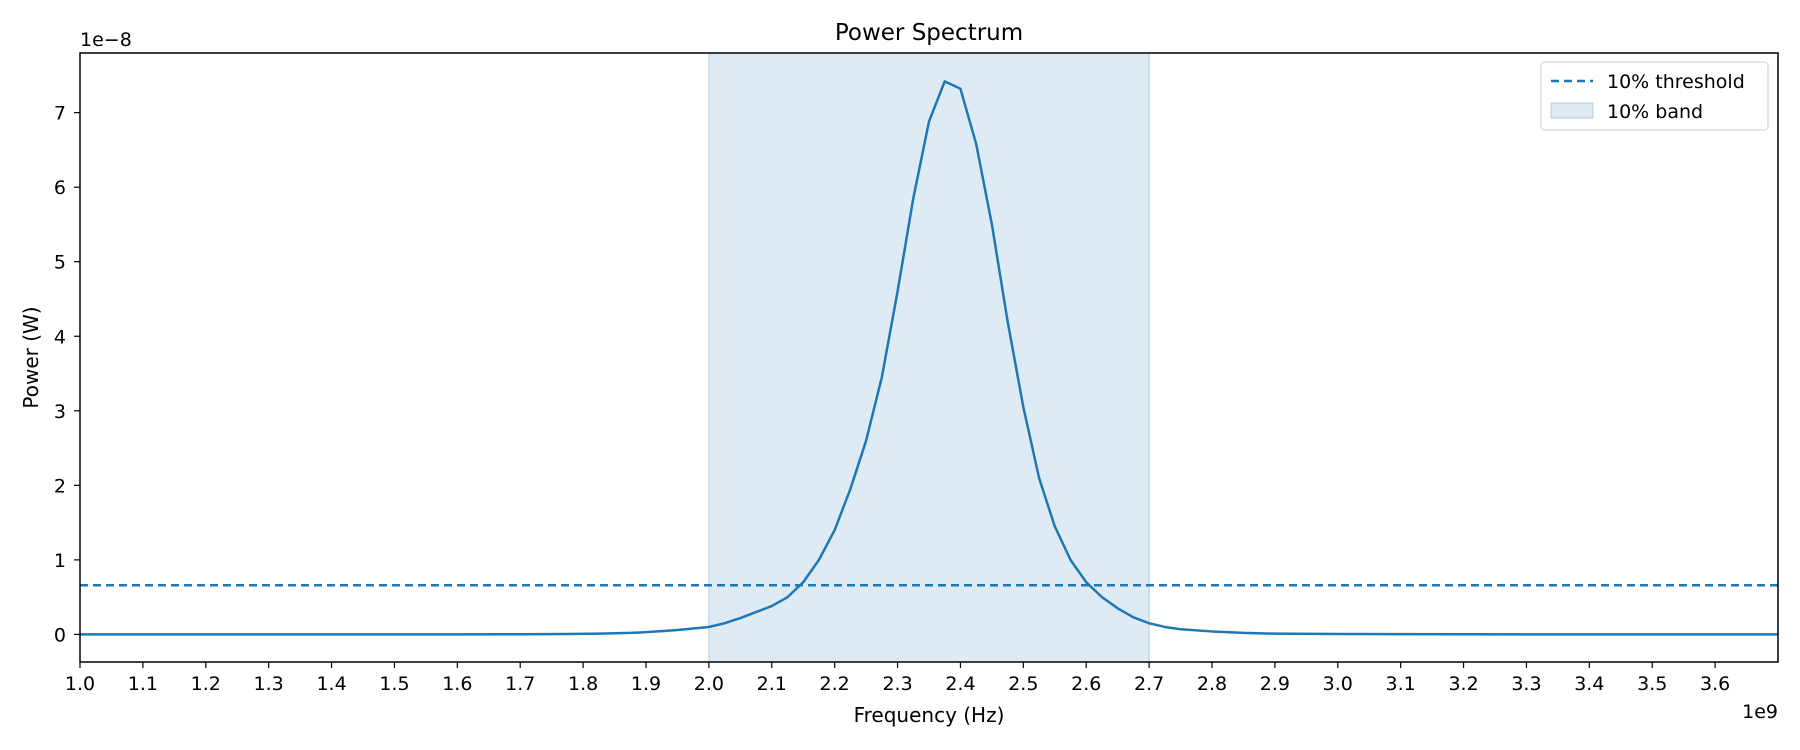  I want to click on x-tick-label: 3.3, so click(1526, 684).